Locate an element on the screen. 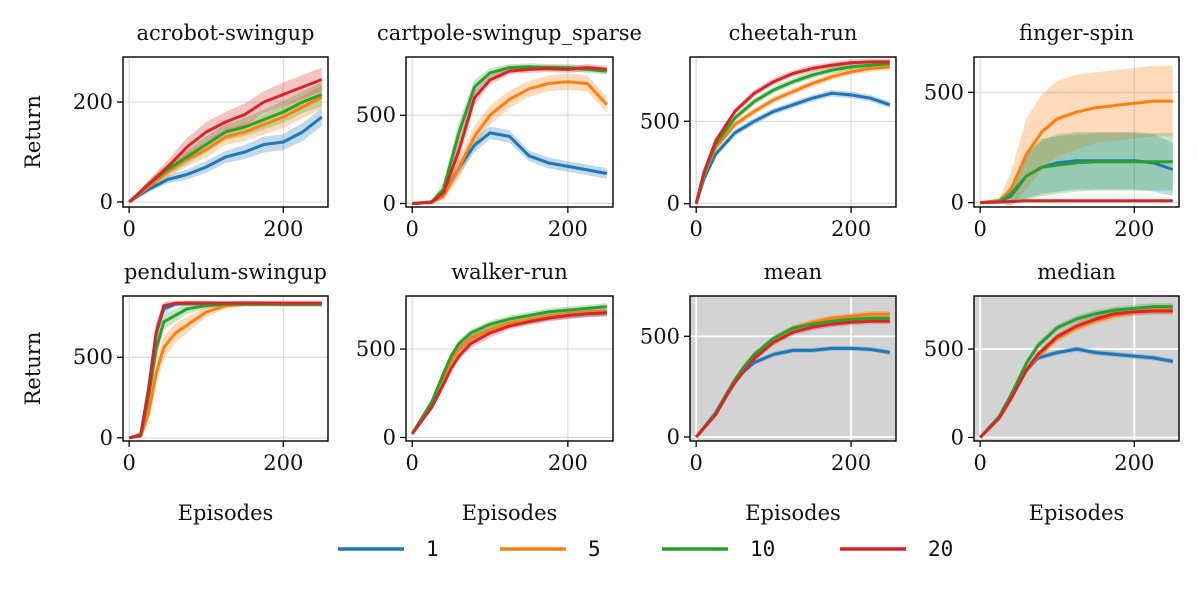 The height and width of the screenshot is (596, 1197). legend-label-5: 5 is located at coordinates (594, 549).